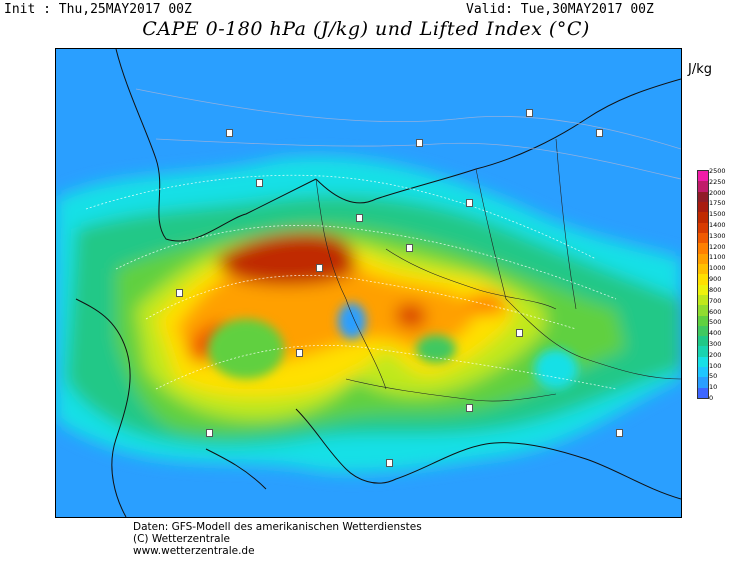  What do you see at coordinates (700, 69) in the screenshot?
I see `unit-label: J/kg` at bounding box center [700, 69].